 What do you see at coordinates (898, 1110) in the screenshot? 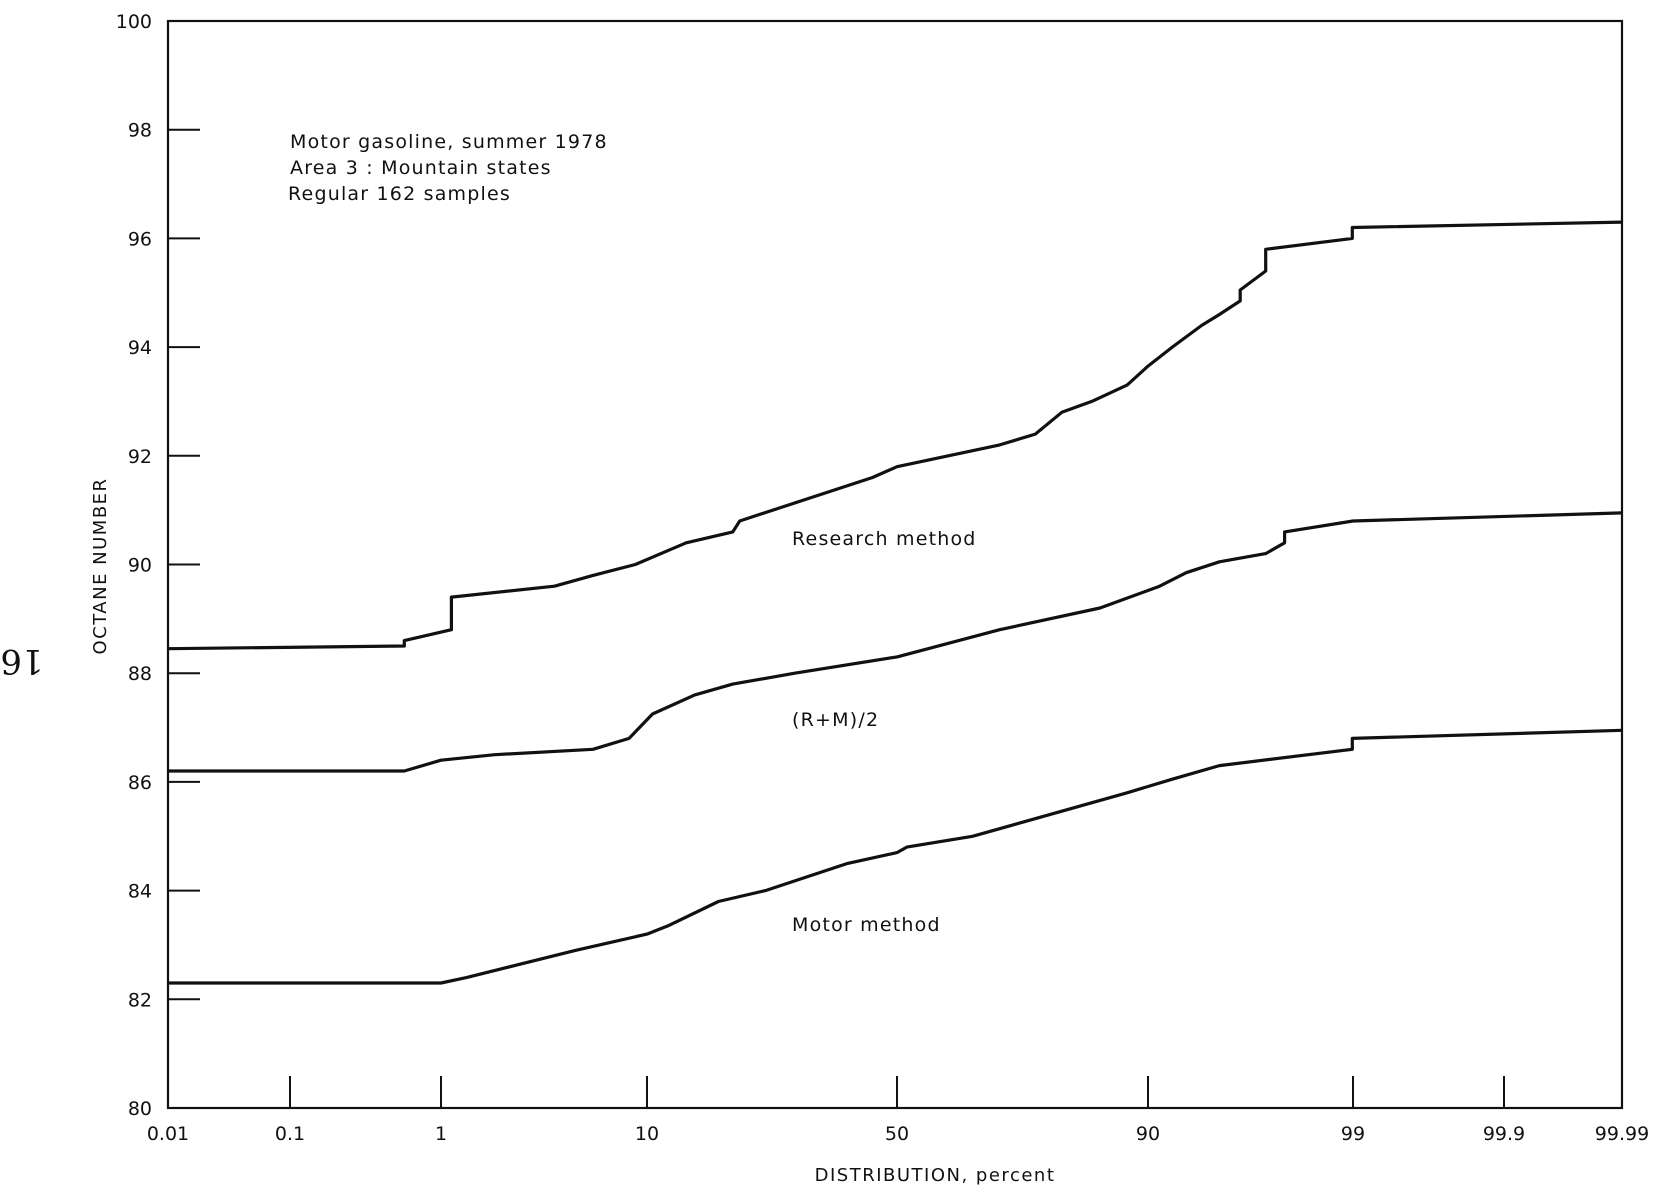
I see `x-axis-ticks: 0.01 0.1 1 10 50 90 99 99.9 99.99` at bounding box center [898, 1110].